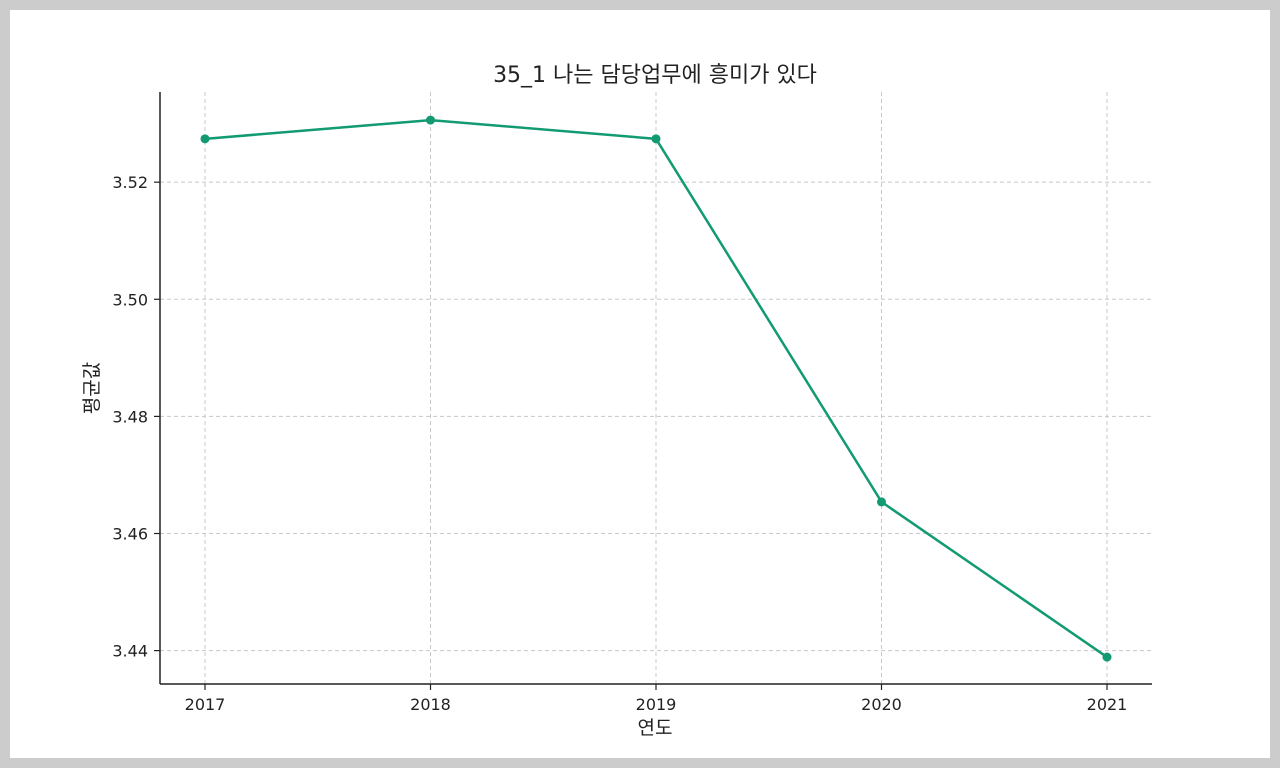 The height and width of the screenshot is (768, 1280). Describe the element at coordinates (881, 704) in the screenshot. I see `x-tick-label: 2020` at that location.